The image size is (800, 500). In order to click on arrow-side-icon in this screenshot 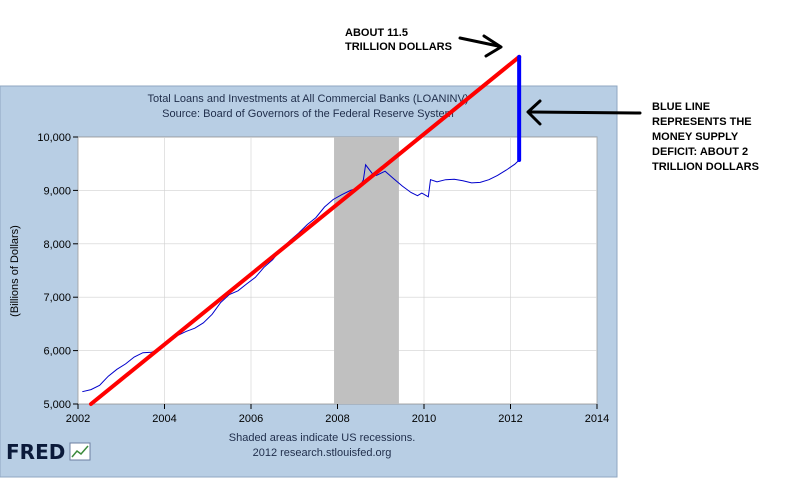, I will do `click(584, 112)`.